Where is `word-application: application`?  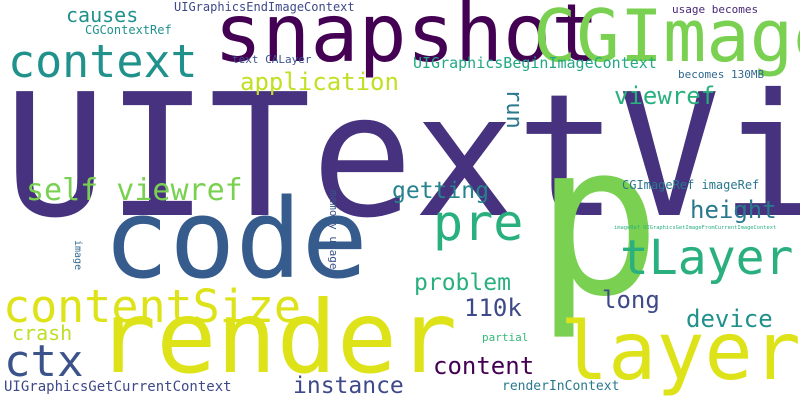
word-application: application is located at coordinates (319, 82).